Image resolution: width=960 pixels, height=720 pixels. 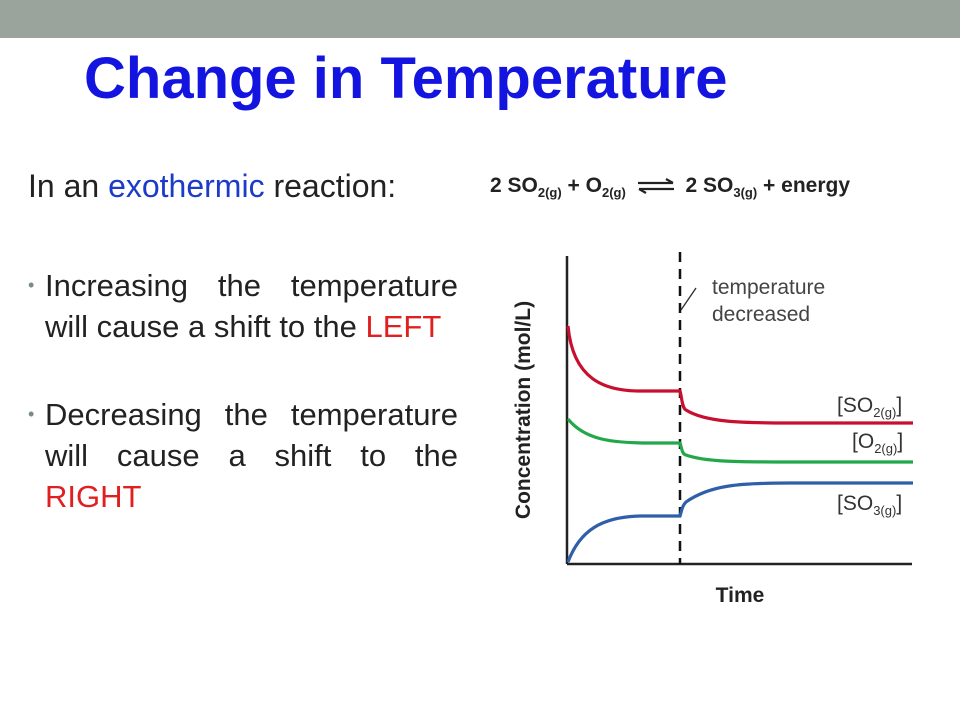 I want to click on so3-curve, so click(x=739, y=522).